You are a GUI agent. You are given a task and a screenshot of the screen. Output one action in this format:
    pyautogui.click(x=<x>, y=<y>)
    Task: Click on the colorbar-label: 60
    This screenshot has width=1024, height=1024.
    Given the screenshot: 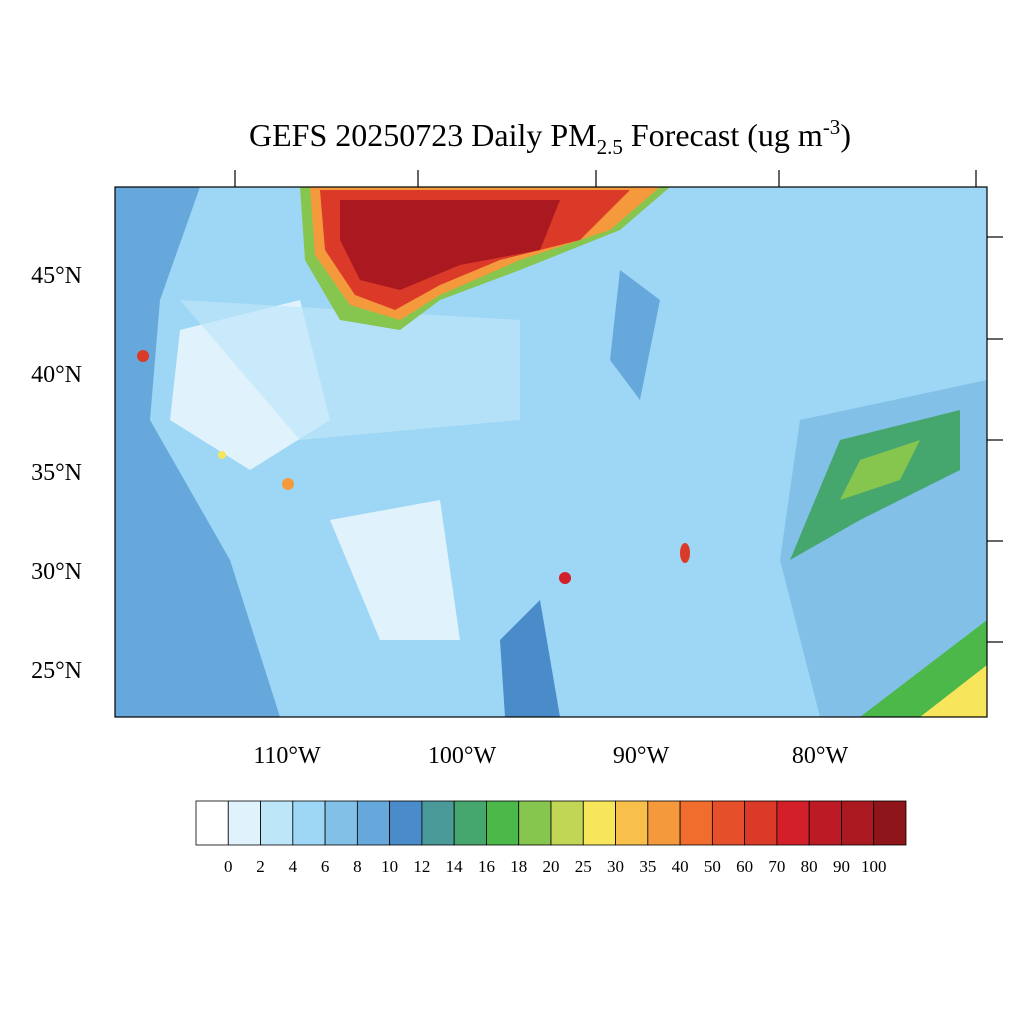 What is the action you would take?
    pyautogui.click(x=744, y=866)
    